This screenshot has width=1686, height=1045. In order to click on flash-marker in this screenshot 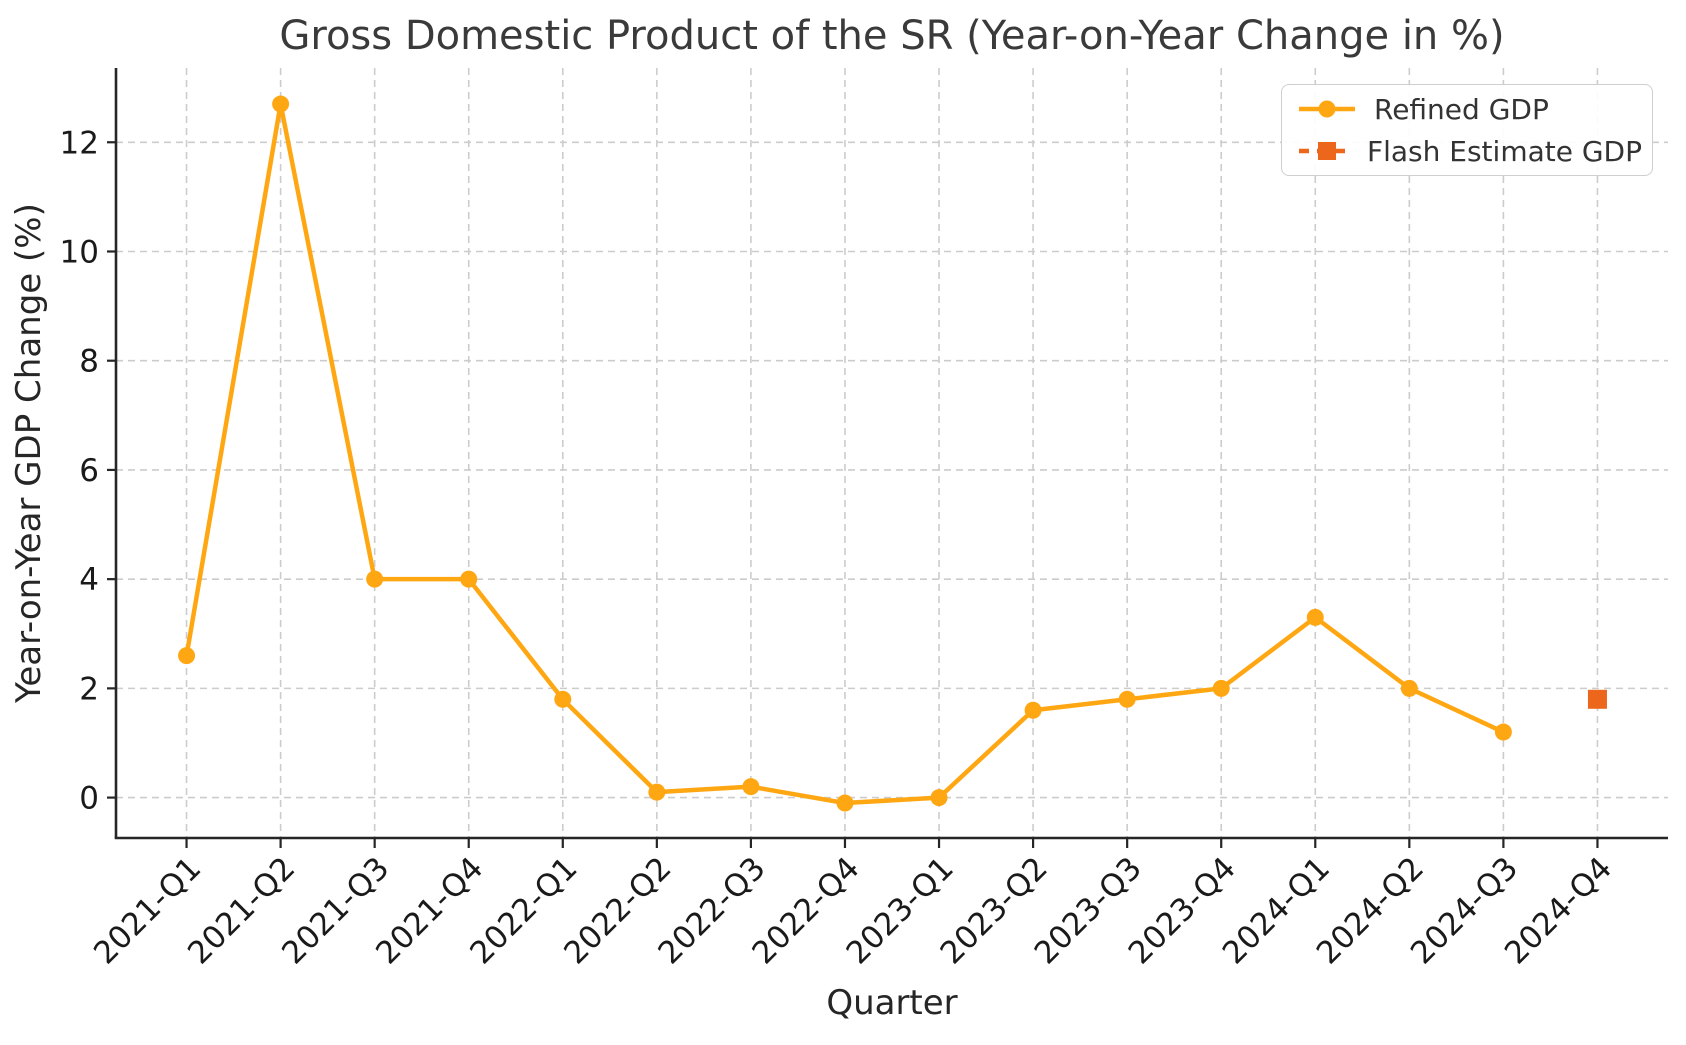, I will do `click(1597, 699)`.